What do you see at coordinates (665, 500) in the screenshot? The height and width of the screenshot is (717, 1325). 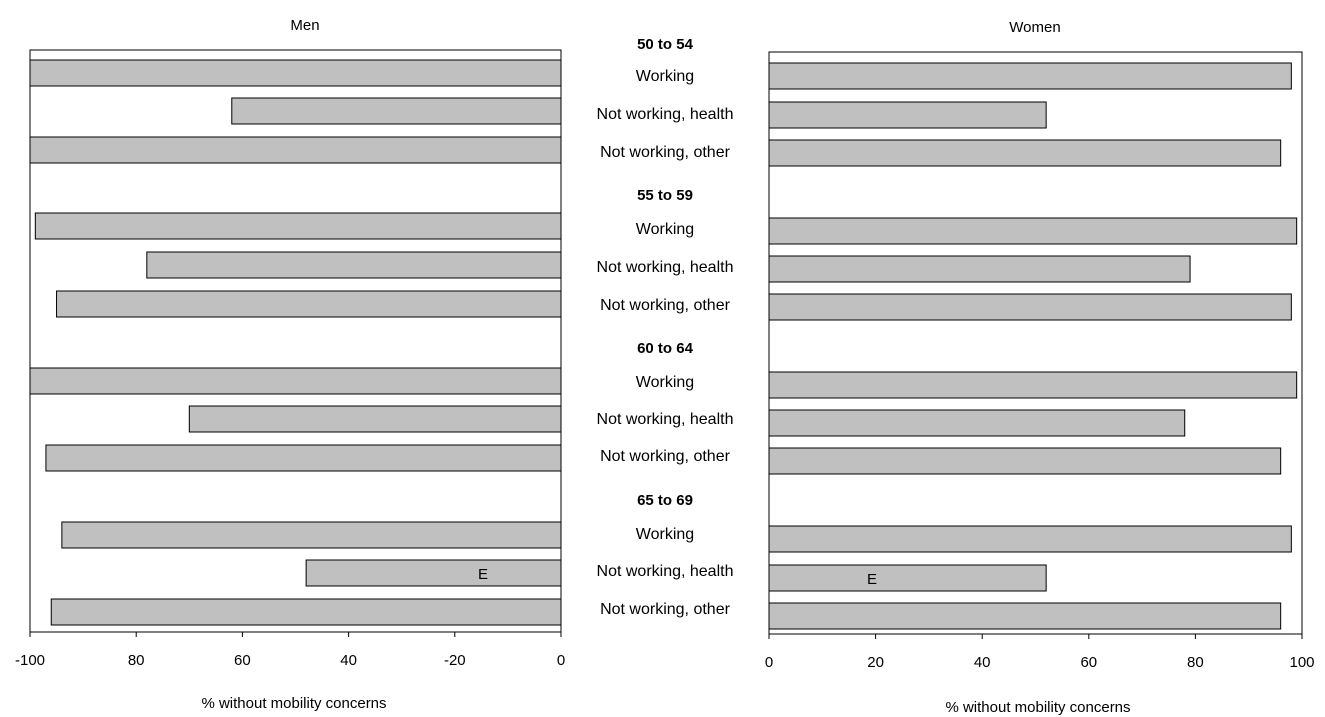 I see `age-group-heading: 65 to 69` at bounding box center [665, 500].